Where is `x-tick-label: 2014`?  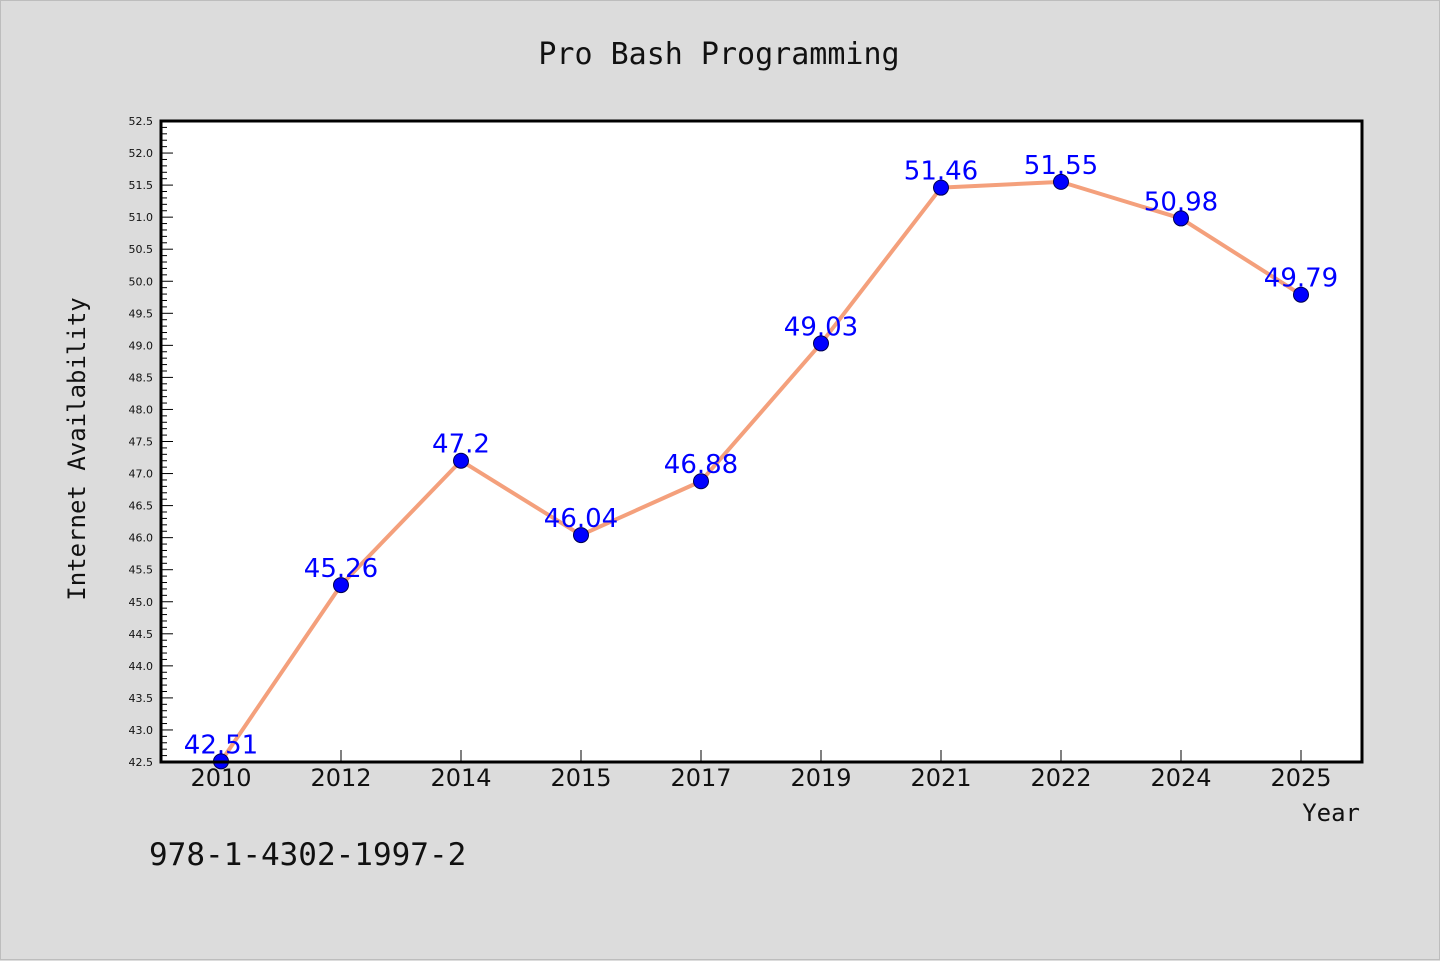
x-tick-label: 2014 is located at coordinates (460, 778).